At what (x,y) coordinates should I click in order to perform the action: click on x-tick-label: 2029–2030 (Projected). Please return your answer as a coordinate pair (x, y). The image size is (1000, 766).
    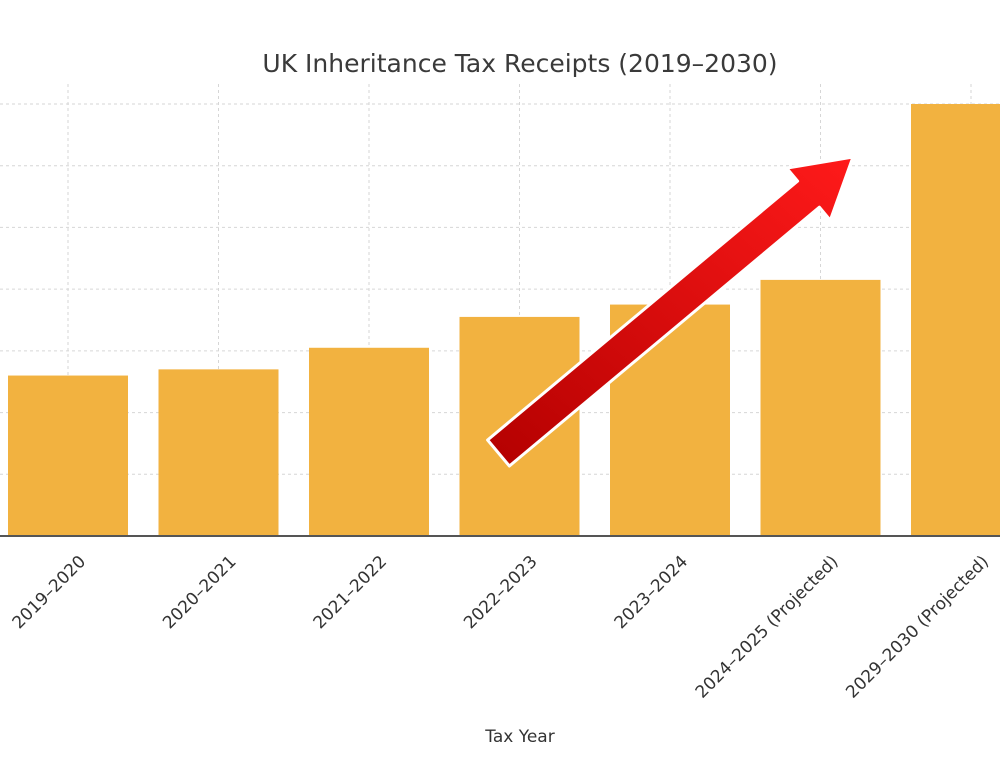
    Looking at the image, I should click on (917, 627).